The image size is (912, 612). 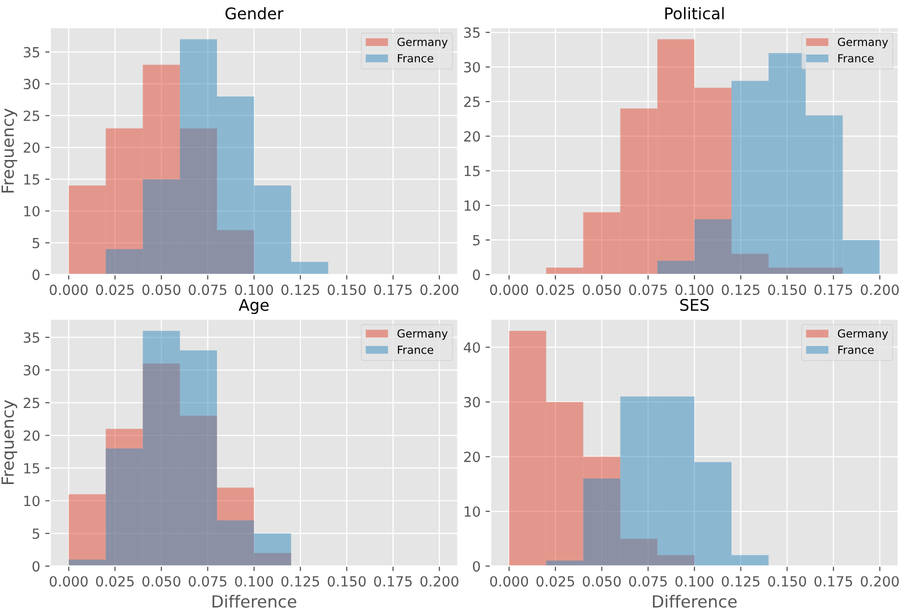 I want to click on chart-title: Political, so click(x=694, y=13).